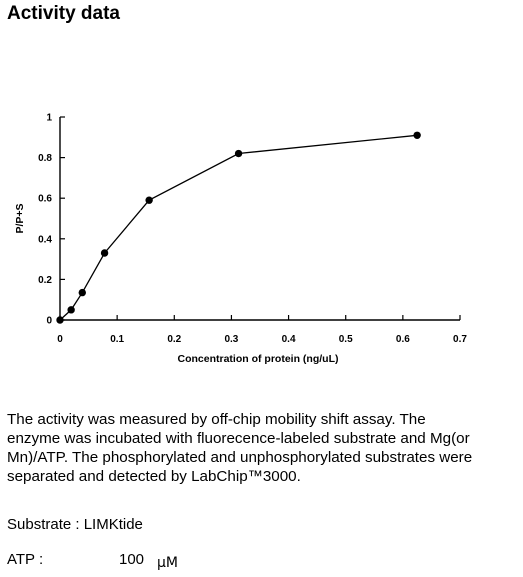 This screenshot has width=523, height=577. I want to click on atp-unit: μM, so click(167, 563).